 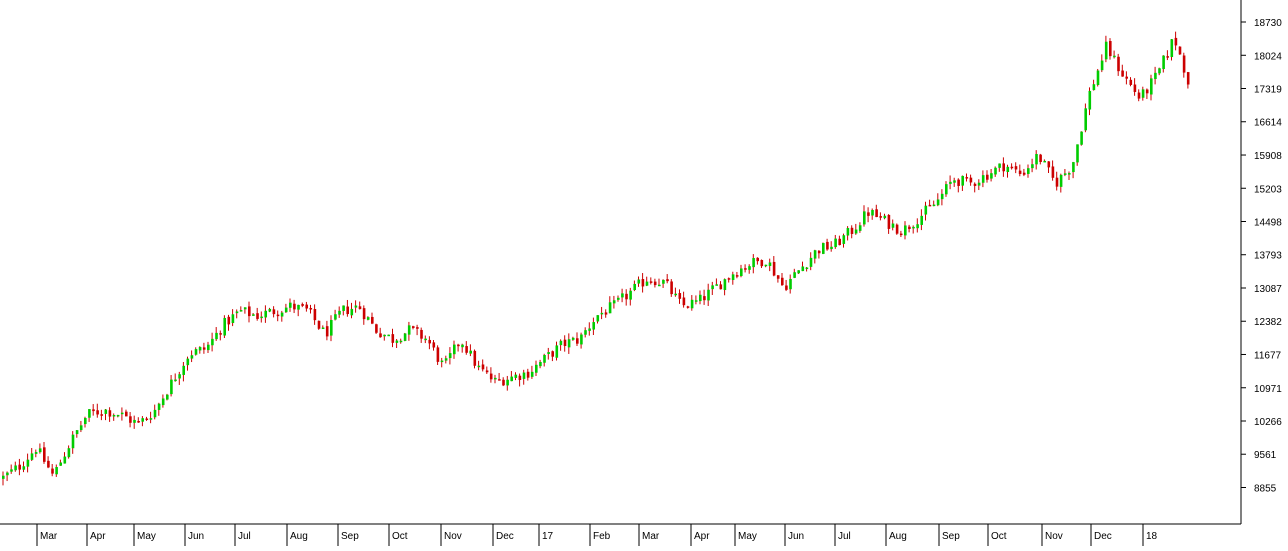 What do you see at coordinates (1268, 90) in the screenshot?
I see `y-tick-label: 17319` at bounding box center [1268, 90].